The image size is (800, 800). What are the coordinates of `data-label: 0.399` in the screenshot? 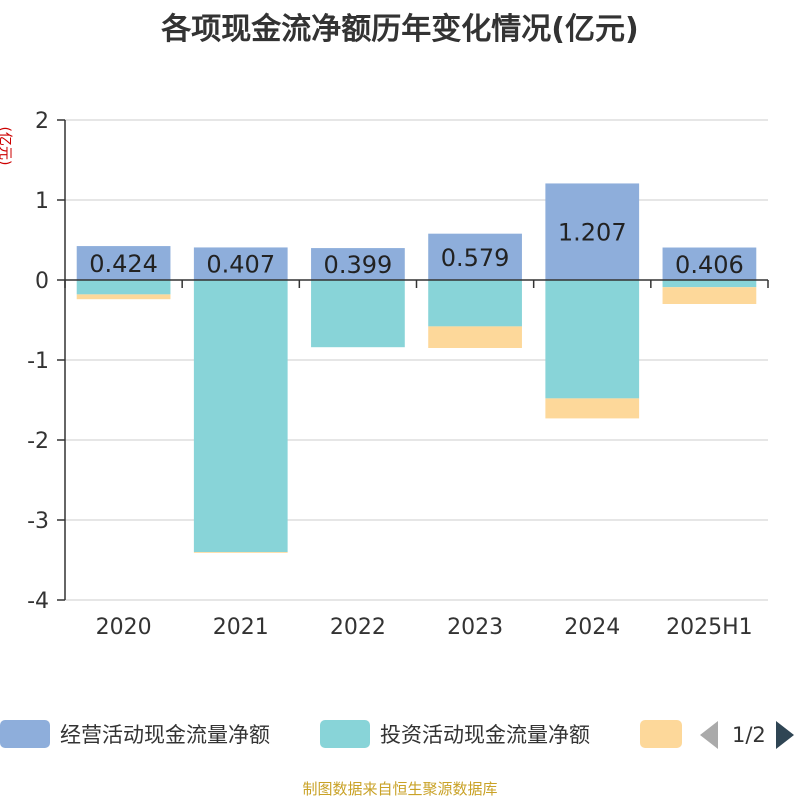 It's located at (358, 265).